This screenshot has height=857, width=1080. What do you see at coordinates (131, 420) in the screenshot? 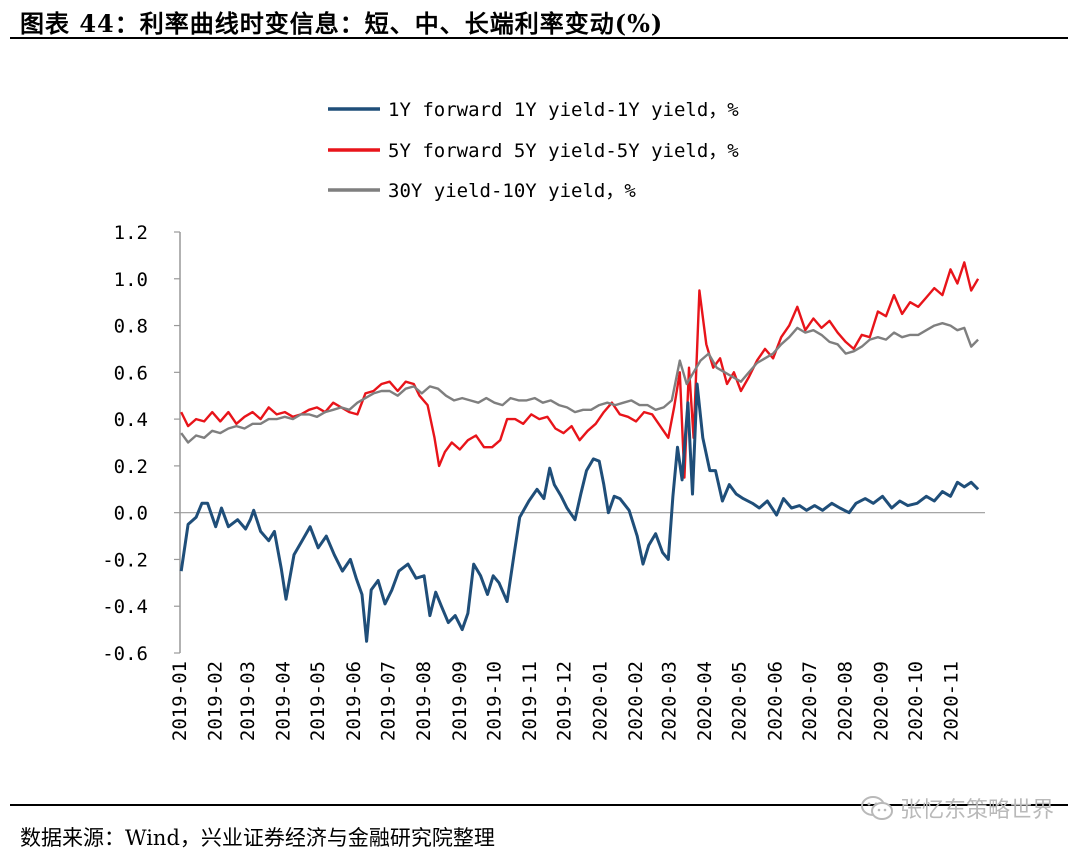
I see `y-tick-label: 0.4` at bounding box center [131, 420].